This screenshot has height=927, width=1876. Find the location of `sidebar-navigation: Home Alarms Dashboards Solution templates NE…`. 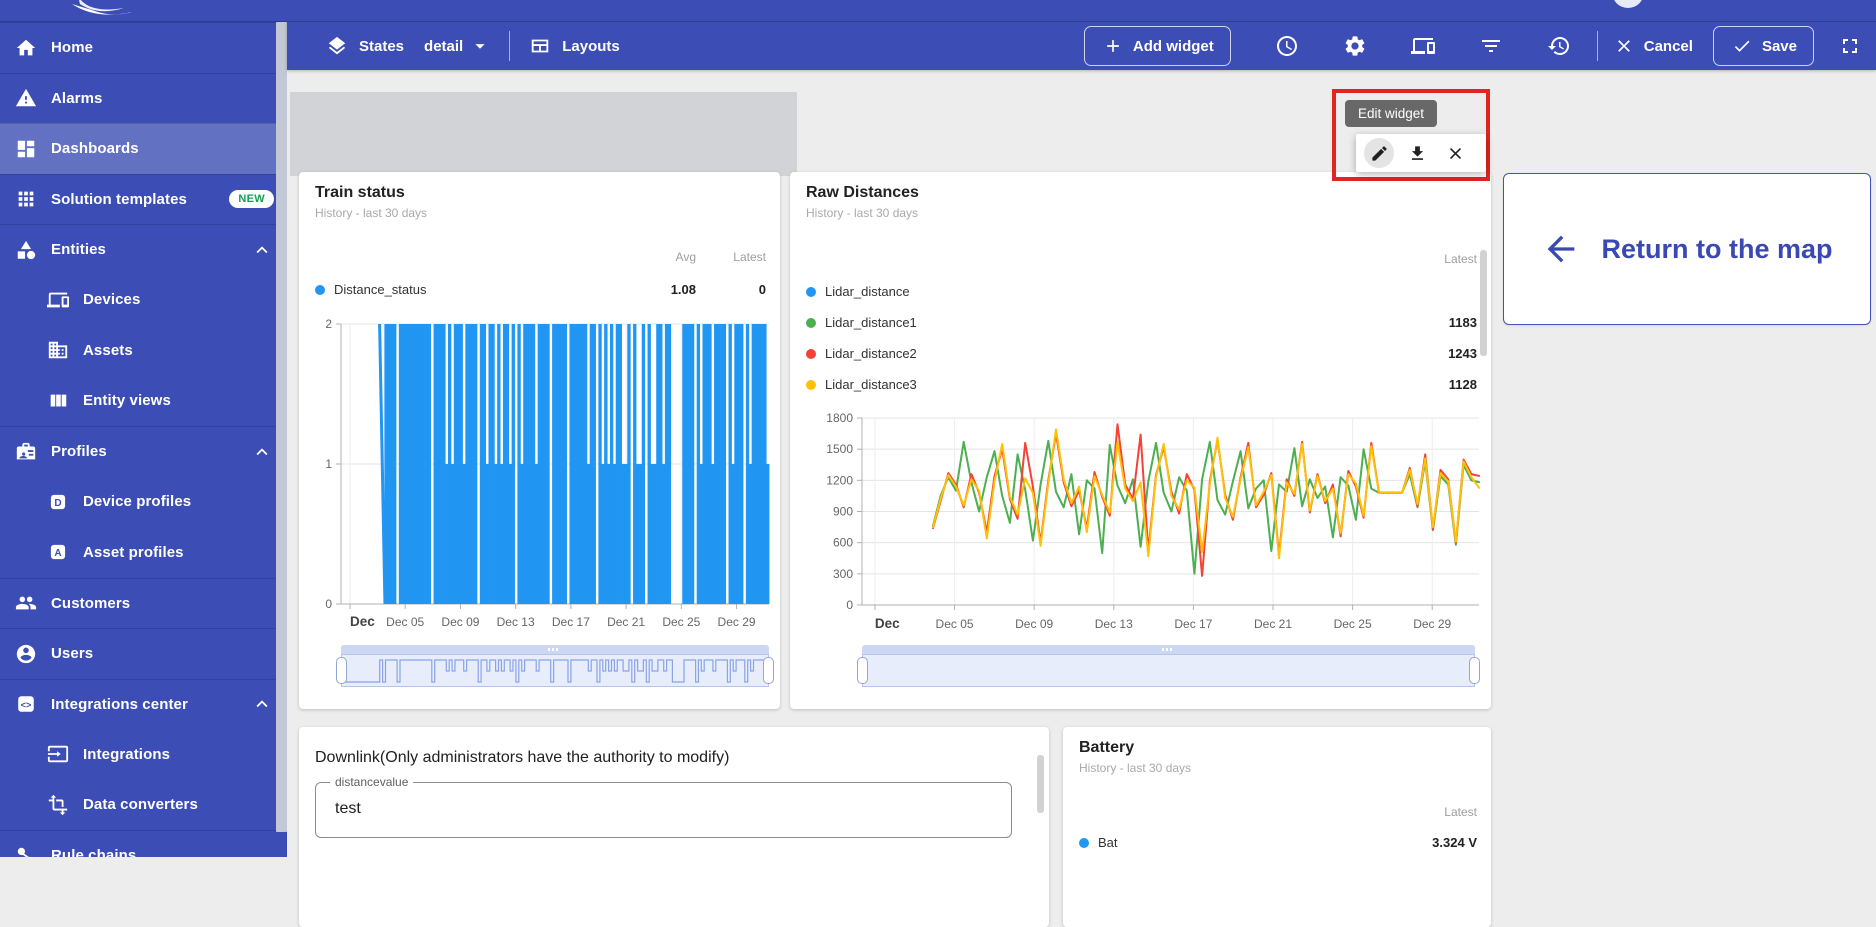

sidebar-navigation: Home Alarms Dashboards Solution templates NE… is located at coordinates (143, 439).